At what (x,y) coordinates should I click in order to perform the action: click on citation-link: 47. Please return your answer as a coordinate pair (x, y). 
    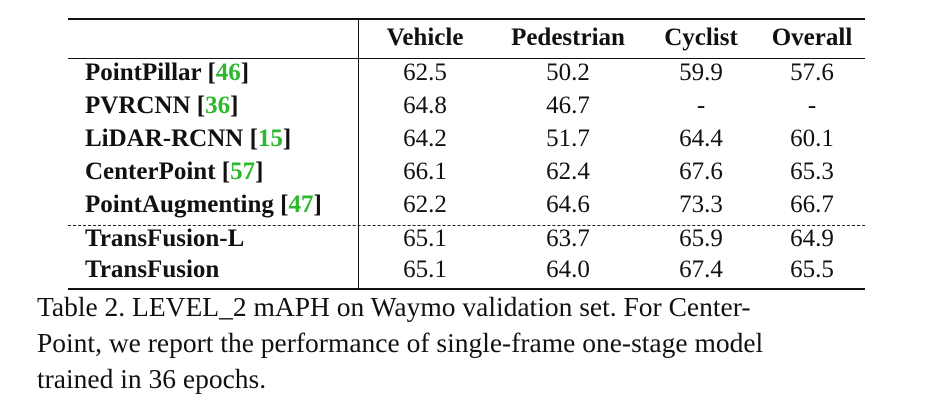
    Looking at the image, I should click on (301, 204).